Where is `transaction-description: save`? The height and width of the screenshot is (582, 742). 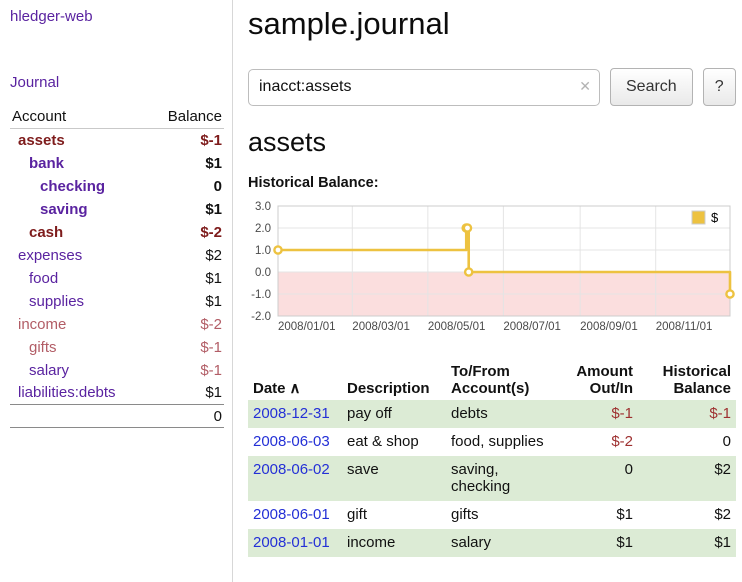 transaction-description: save is located at coordinates (394, 478).